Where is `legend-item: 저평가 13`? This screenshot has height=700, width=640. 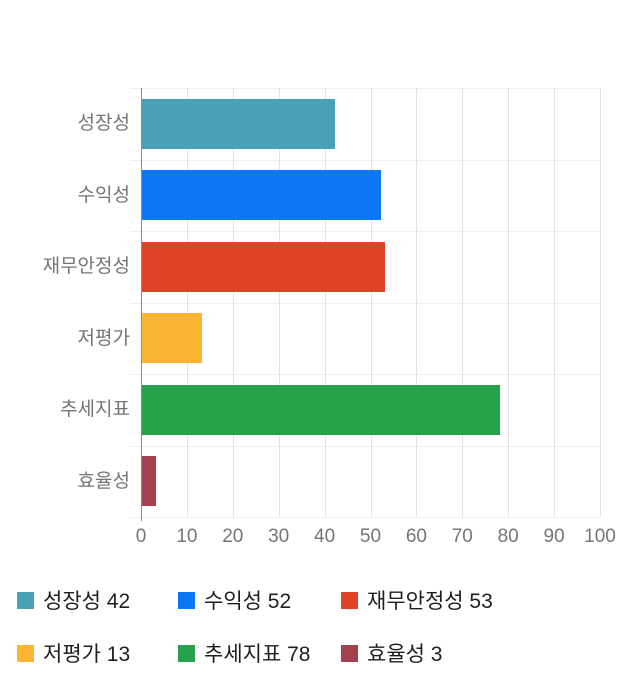
legend-item: 저평가 13 is located at coordinates (73, 654).